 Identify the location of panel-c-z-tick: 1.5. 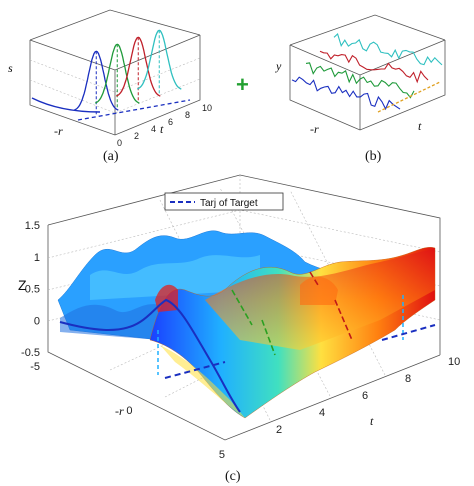
(32, 226).